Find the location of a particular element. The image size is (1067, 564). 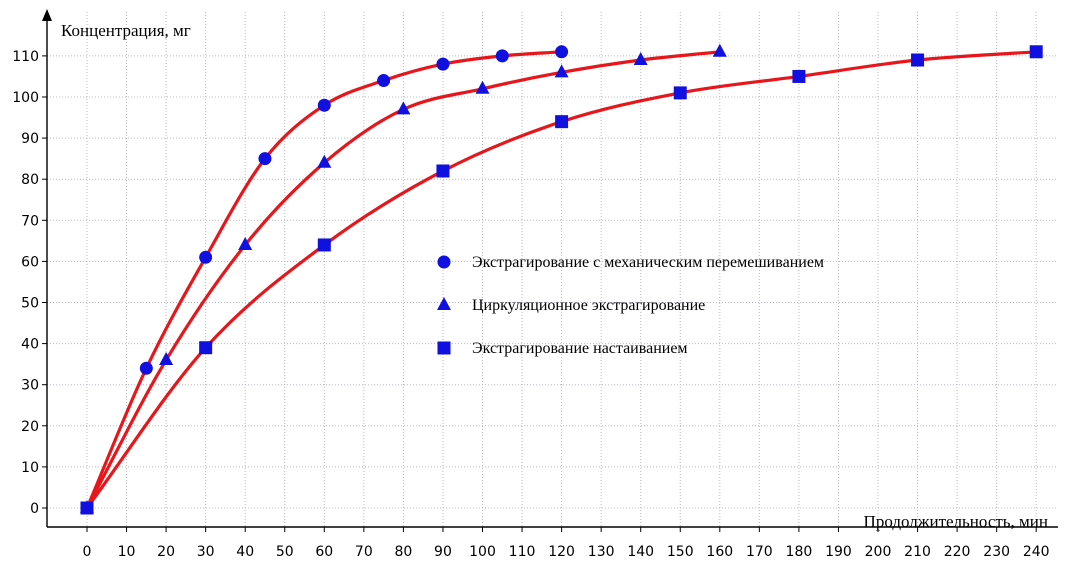

x-tick-label: 20 is located at coordinates (166, 552).